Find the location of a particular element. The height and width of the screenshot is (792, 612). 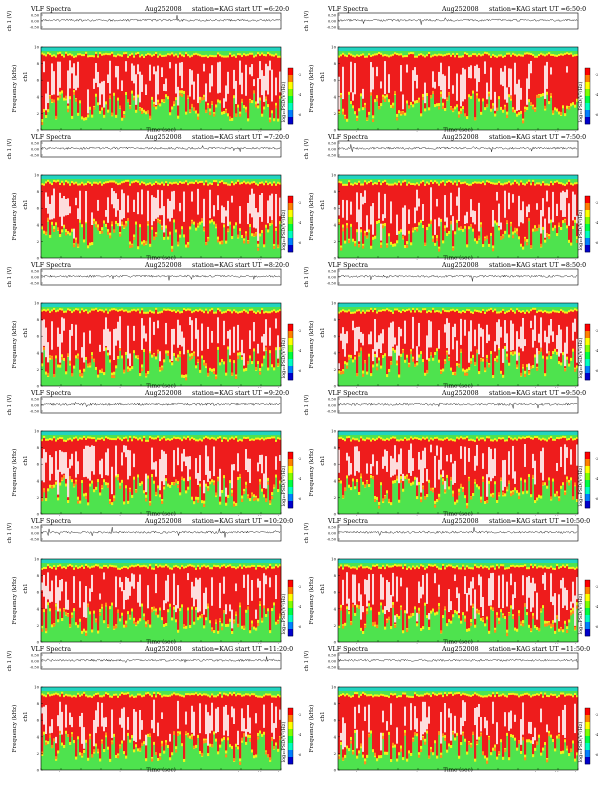

time-xlabel: Time (sec) is located at coordinates (458, 130).